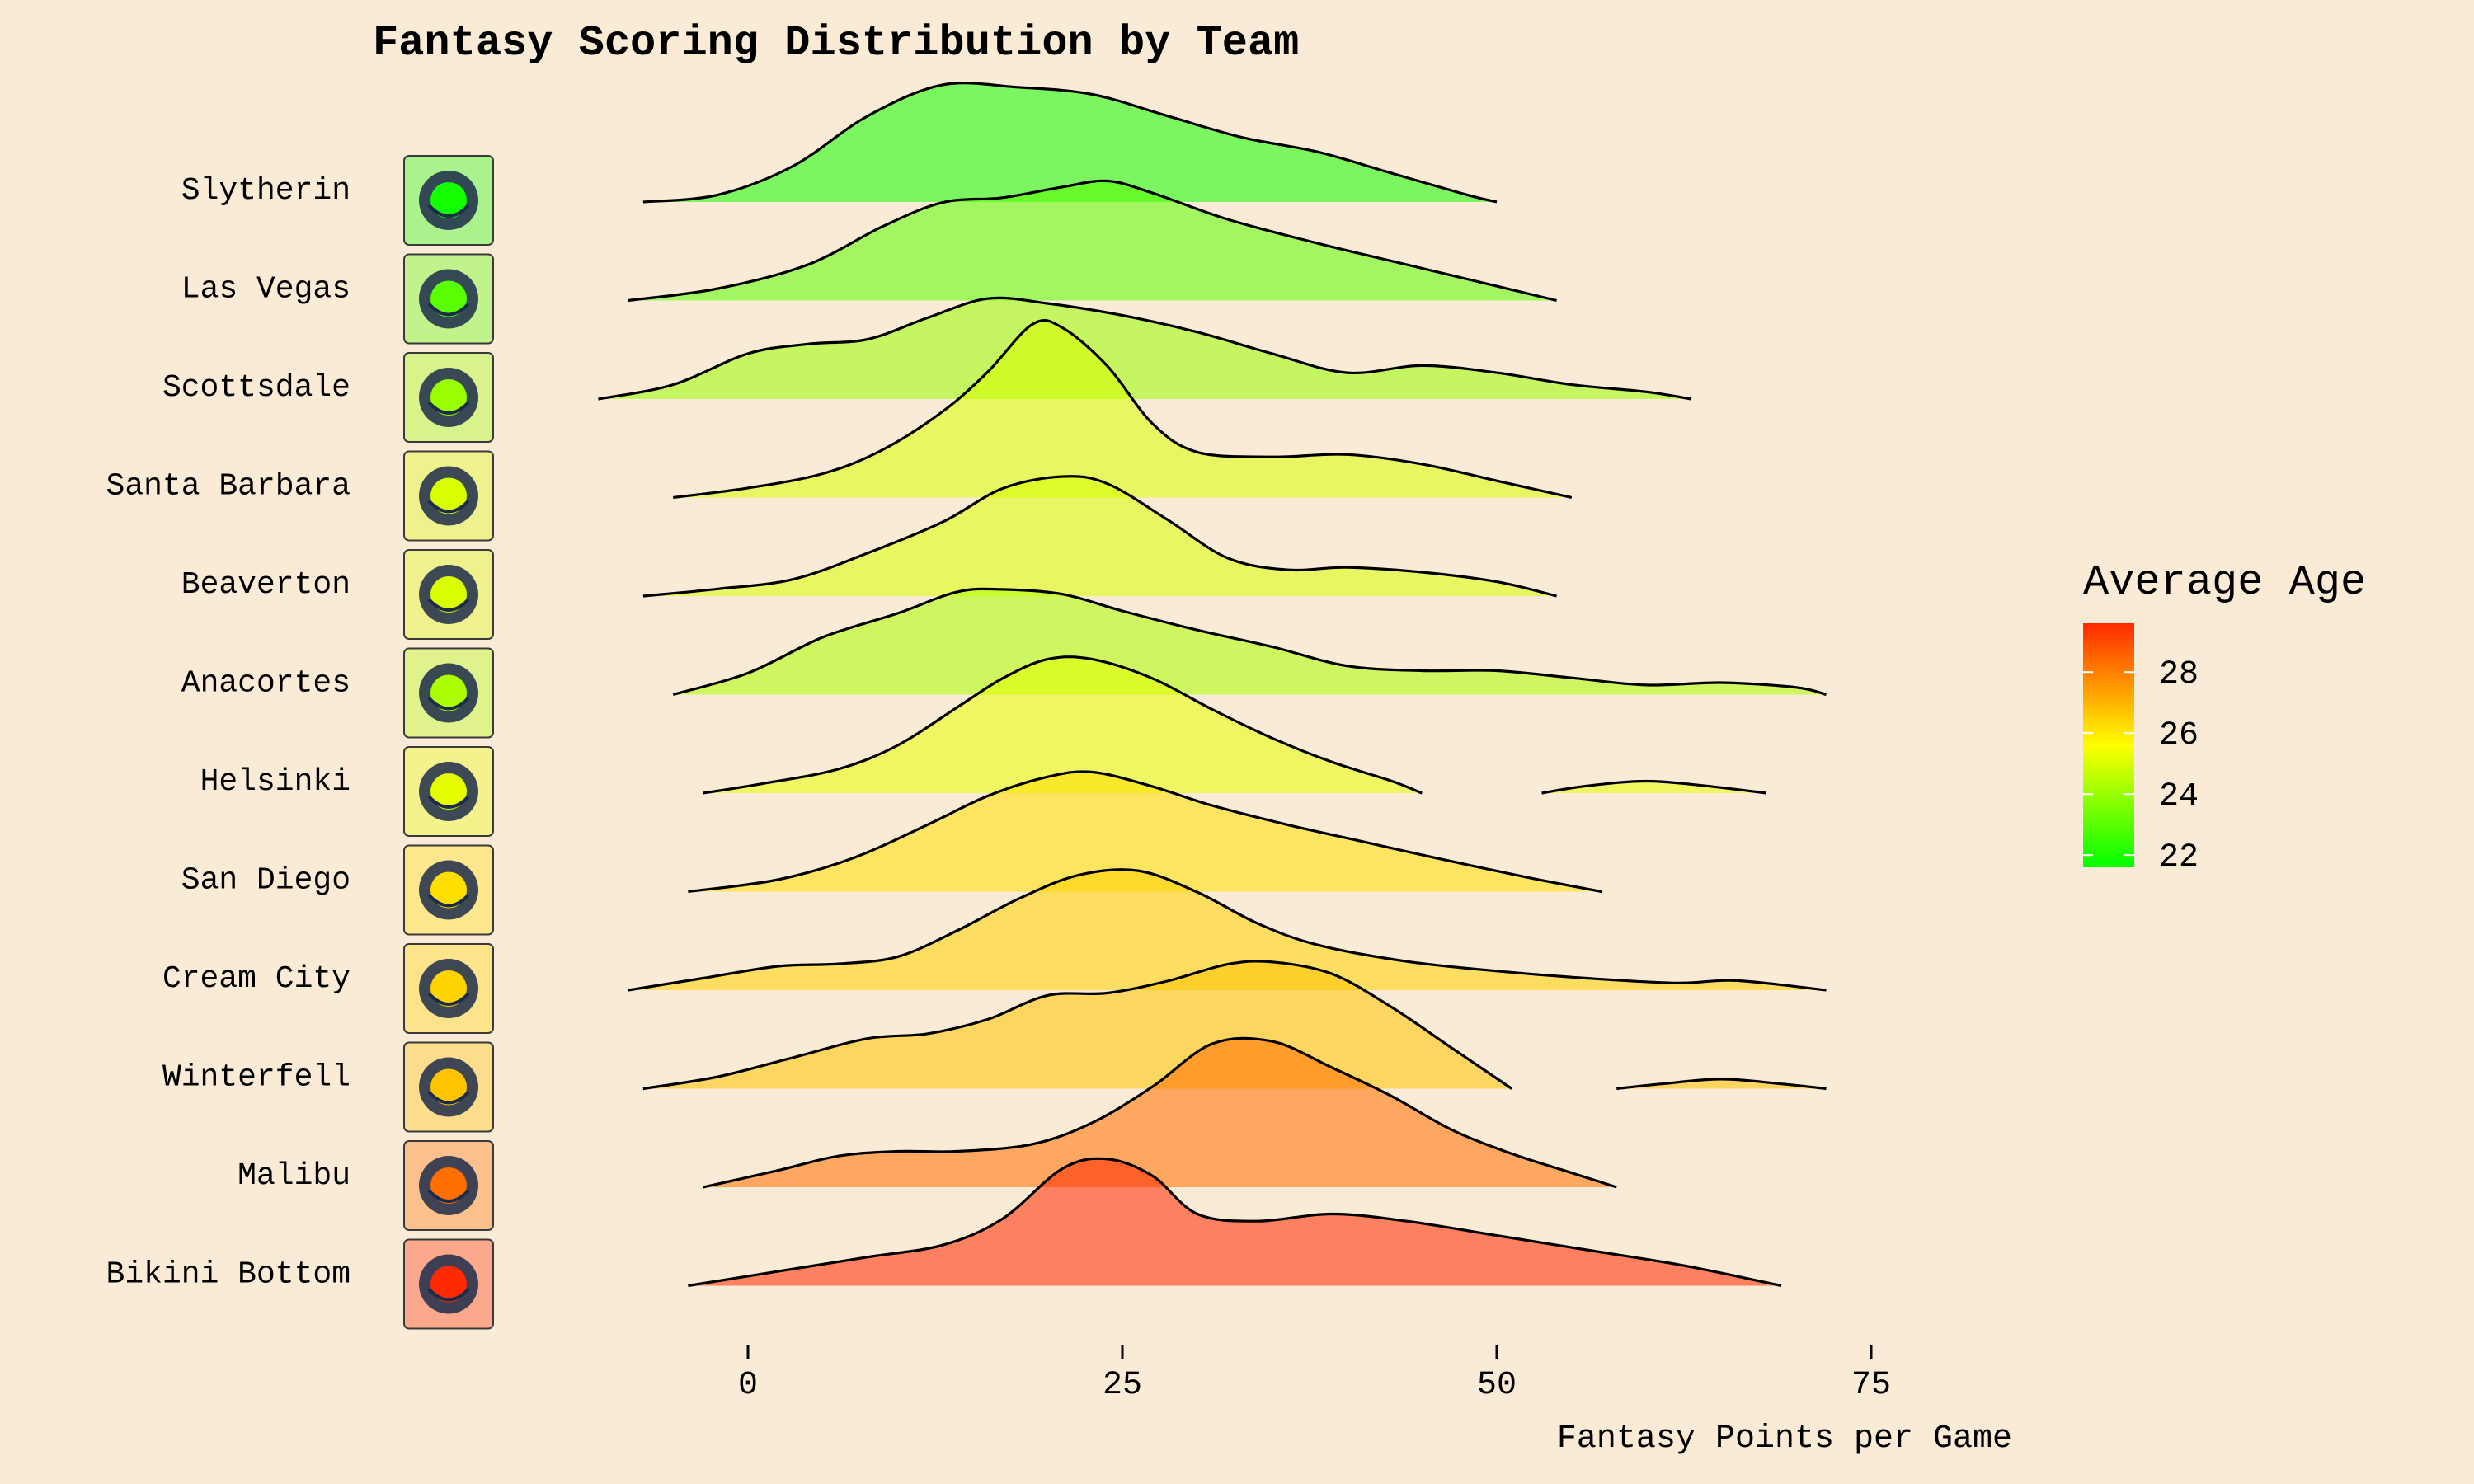  What do you see at coordinates (2179, 796) in the screenshot?
I see `legend-tick-label-24: 24` at bounding box center [2179, 796].